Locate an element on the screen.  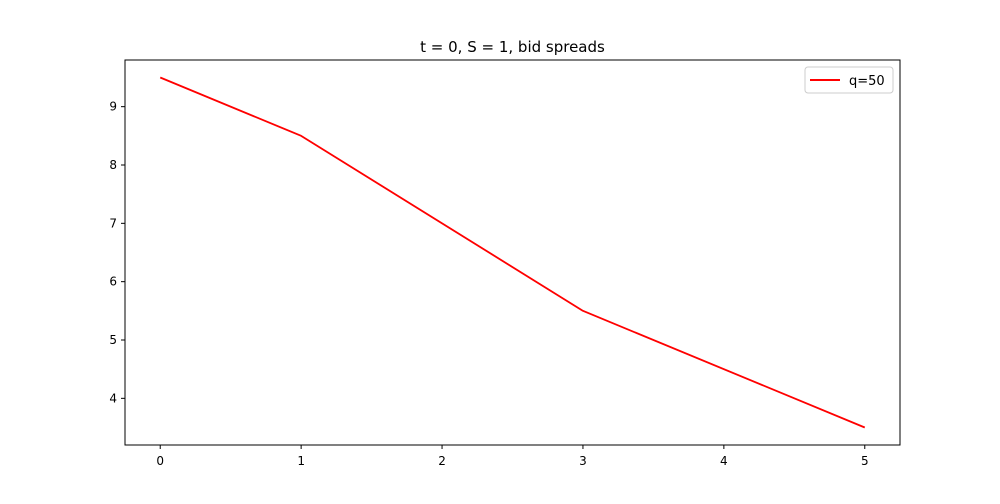
y-axis: 4 5 6 7 8 9 is located at coordinates (117, 252).